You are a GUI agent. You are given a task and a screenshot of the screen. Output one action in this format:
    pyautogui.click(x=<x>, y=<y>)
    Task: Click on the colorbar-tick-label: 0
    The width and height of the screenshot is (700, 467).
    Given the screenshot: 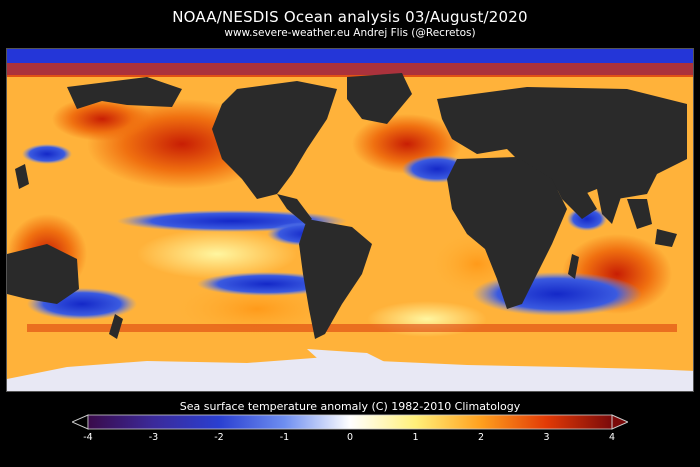 What is the action you would take?
    pyautogui.click(x=350, y=437)
    